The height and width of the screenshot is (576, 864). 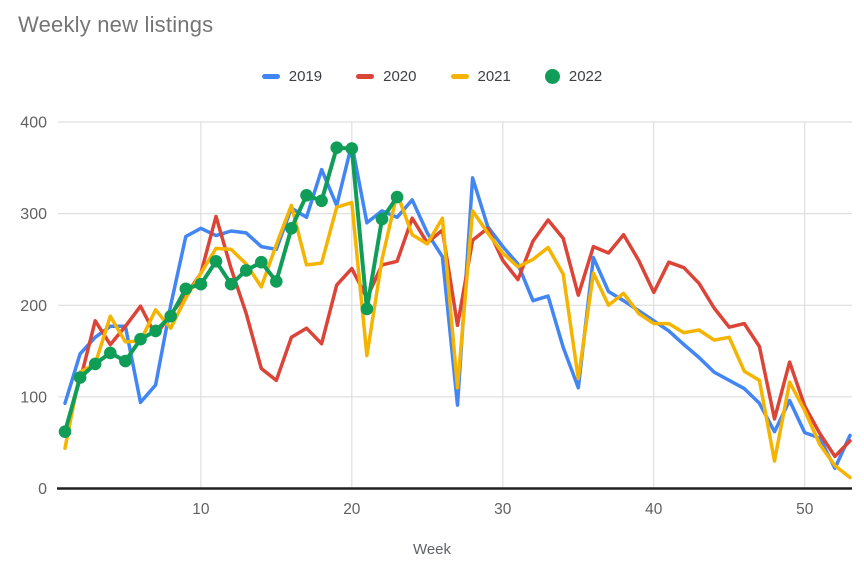 I want to click on legend-swatch-2021, so click(x=459, y=76).